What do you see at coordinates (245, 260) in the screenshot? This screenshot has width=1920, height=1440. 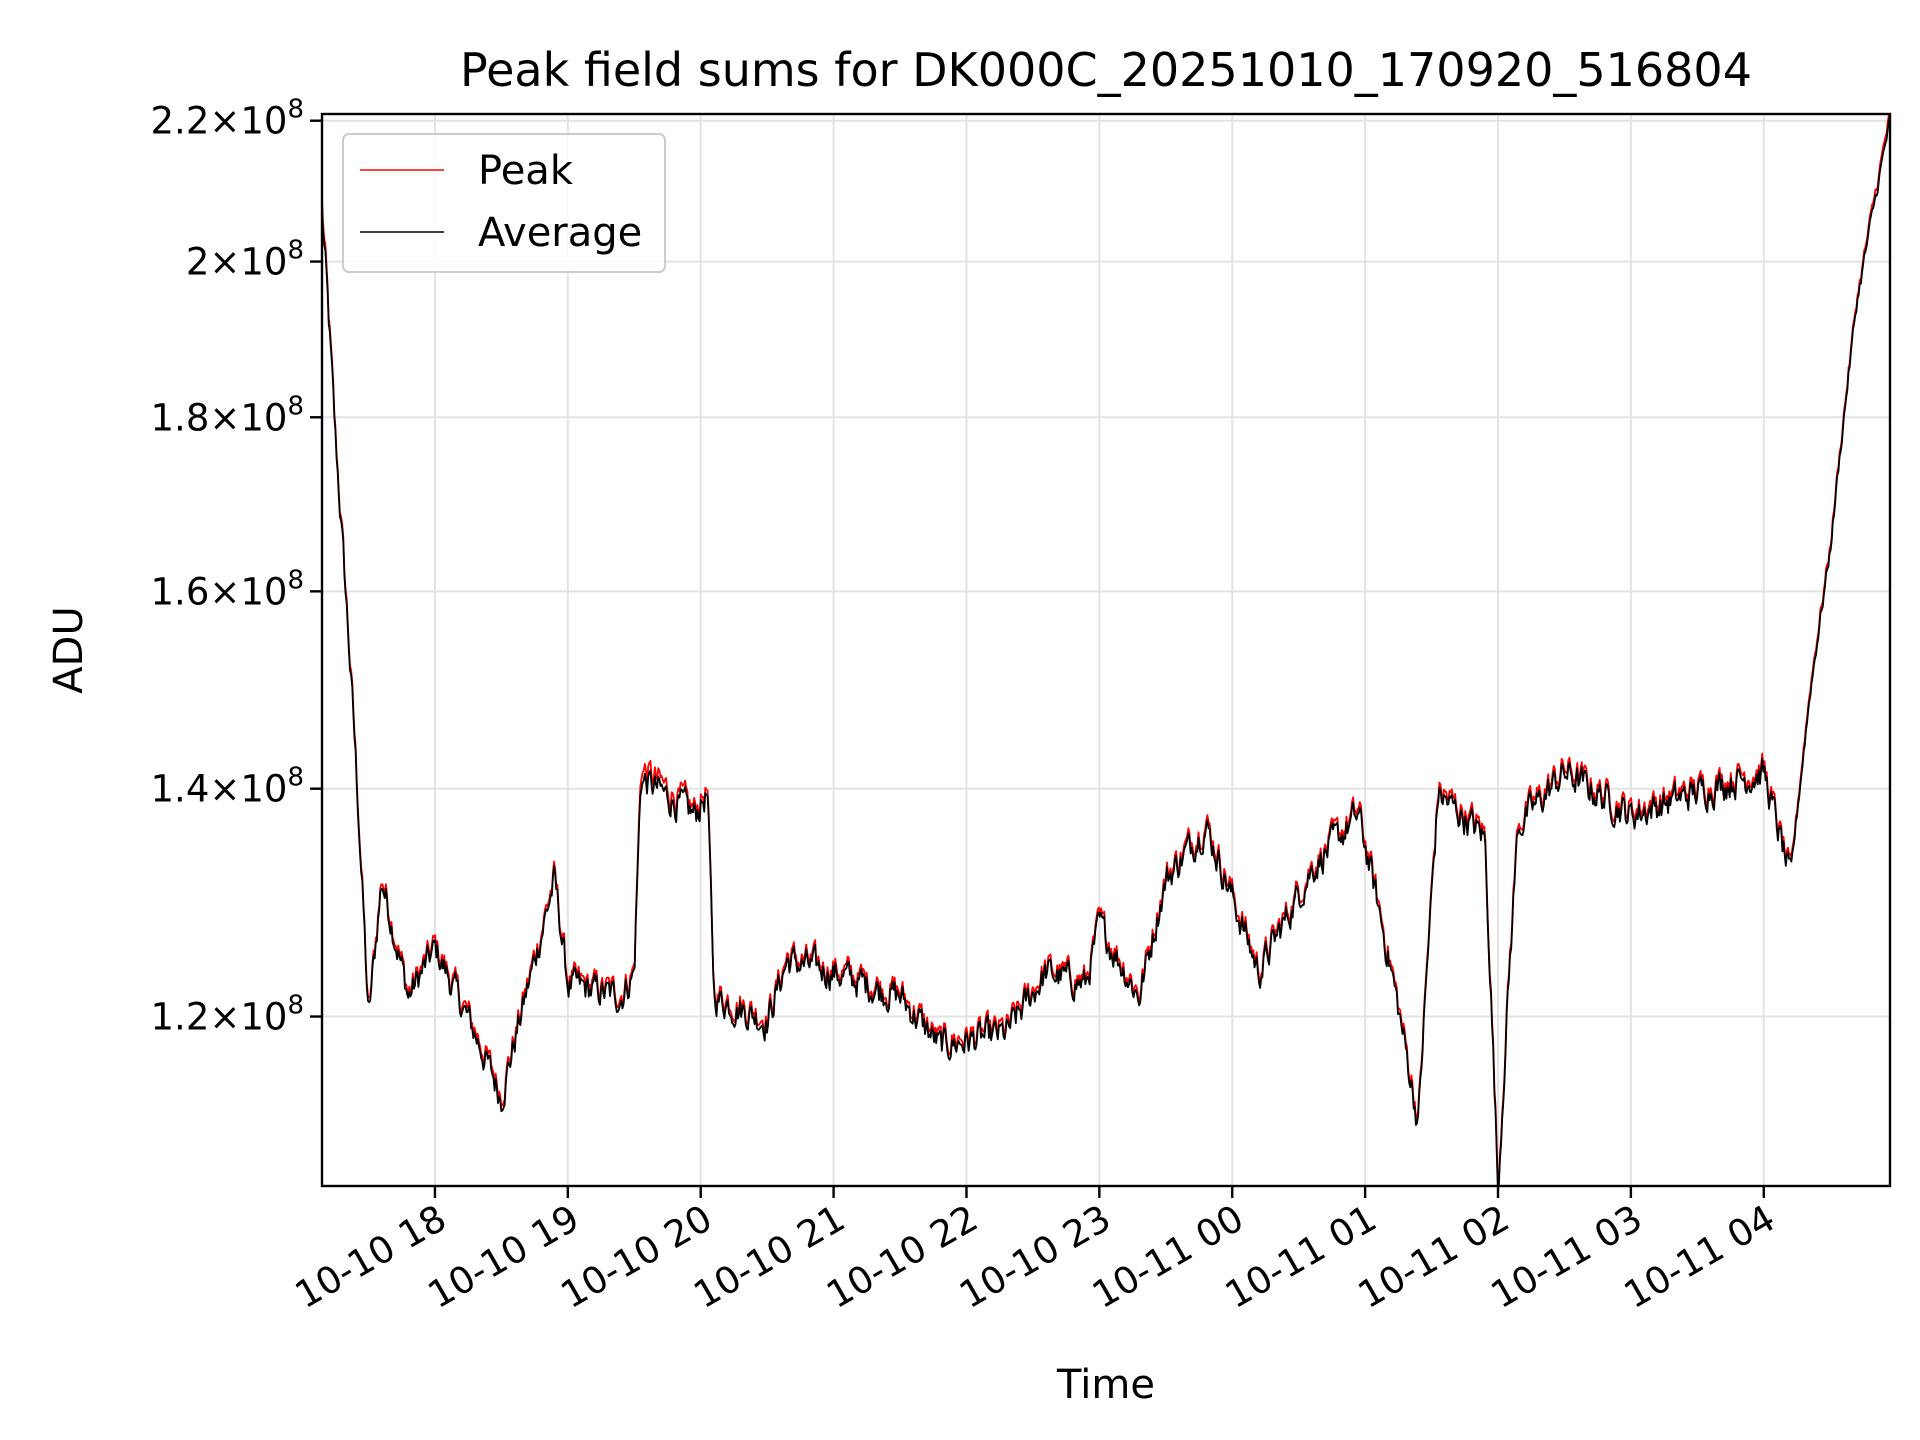 I see `y-tick-label: 2×108` at bounding box center [245, 260].